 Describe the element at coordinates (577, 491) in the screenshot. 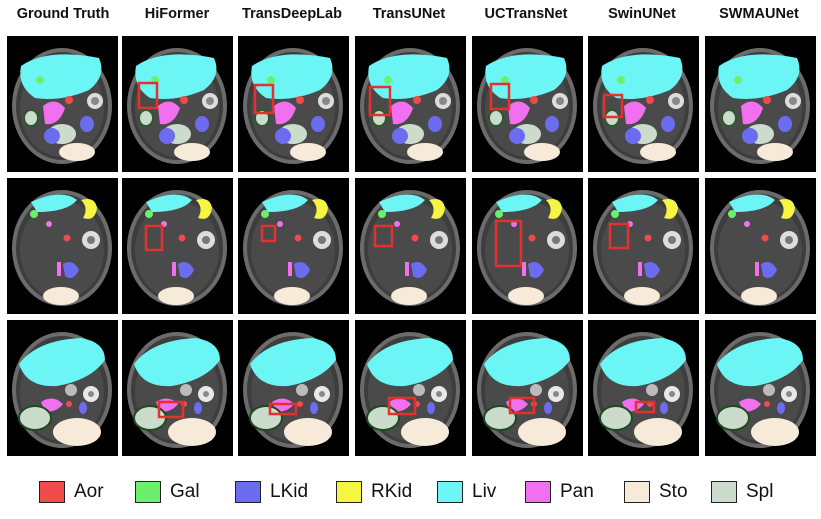

I see `legend-label-pan: Pan` at that location.